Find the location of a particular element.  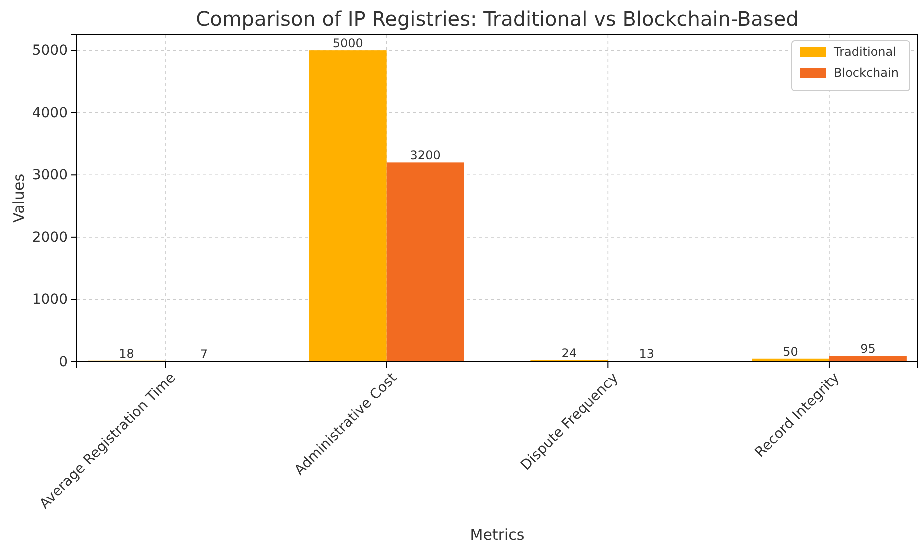

y-tick-label: 2000 is located at coordinates (50, 238).